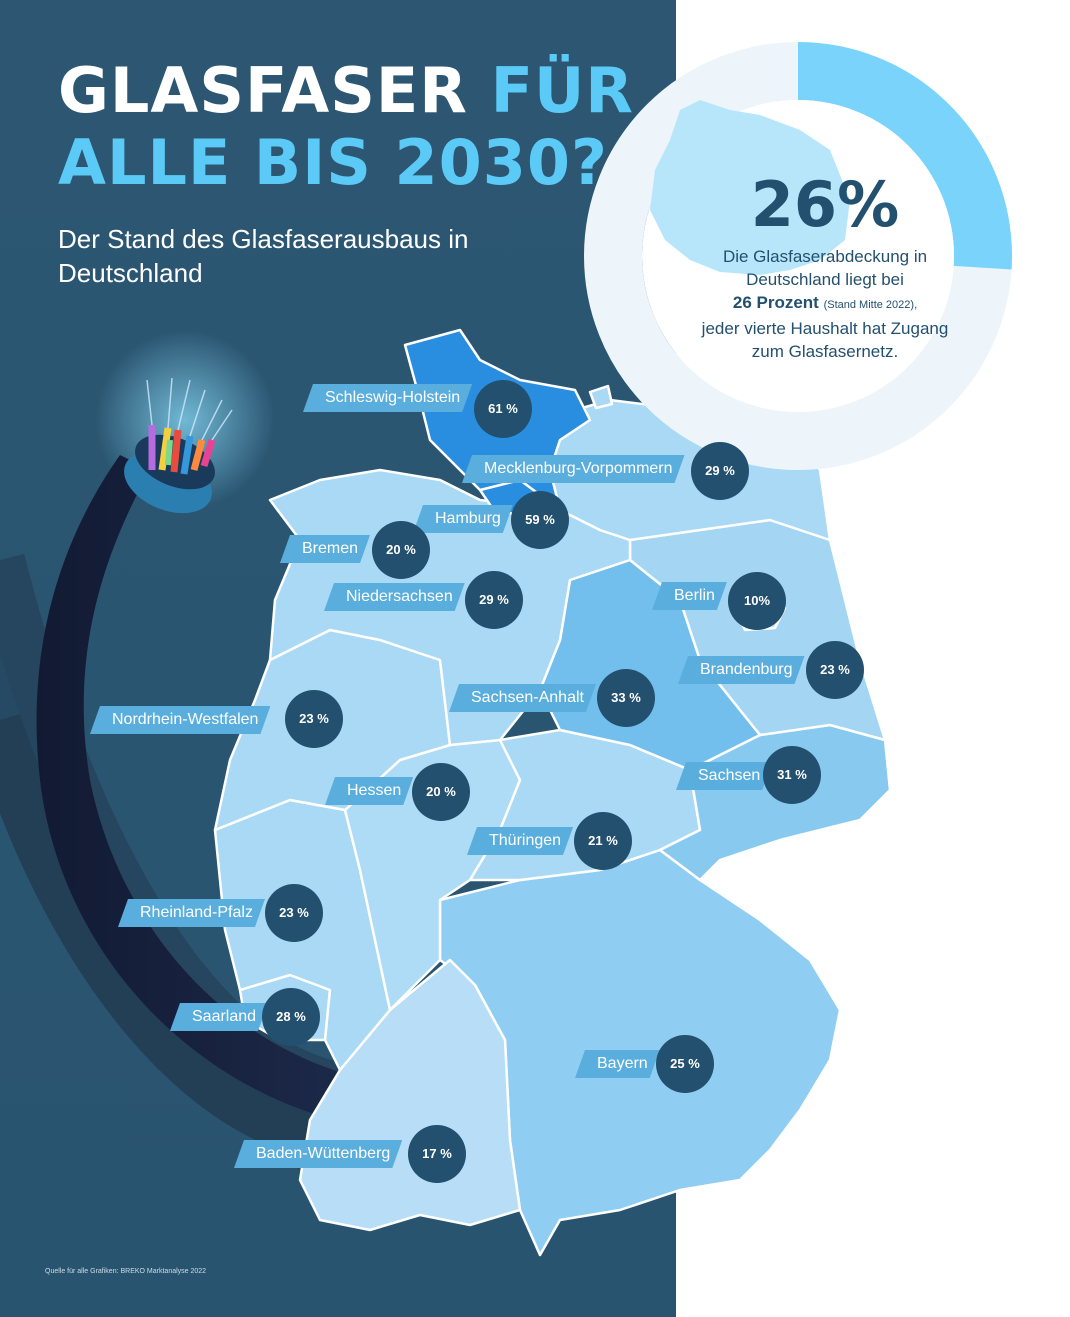  I want to click on state-value-rheinland-pfalz: 23 %, so click(294, 913).